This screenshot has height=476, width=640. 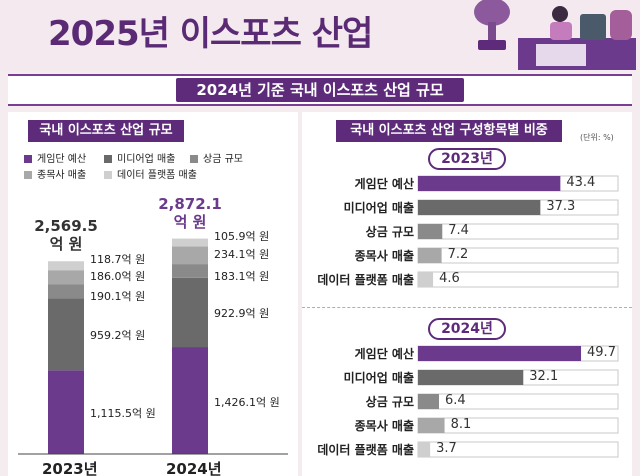 What do you see at coordinates (157, 175) in the screenshot?
I see `legend-label: 데이터 플랫폼 매출` at bounding box center [157, 175].